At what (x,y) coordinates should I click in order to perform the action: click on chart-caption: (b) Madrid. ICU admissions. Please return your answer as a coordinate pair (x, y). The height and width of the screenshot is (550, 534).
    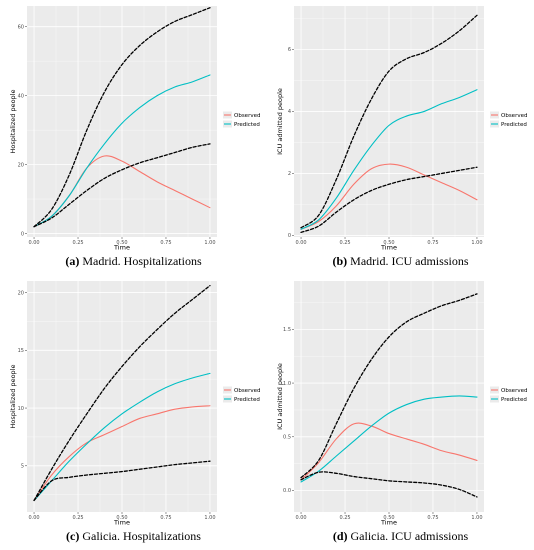
    Looking at the image, I should click on (400, 261).